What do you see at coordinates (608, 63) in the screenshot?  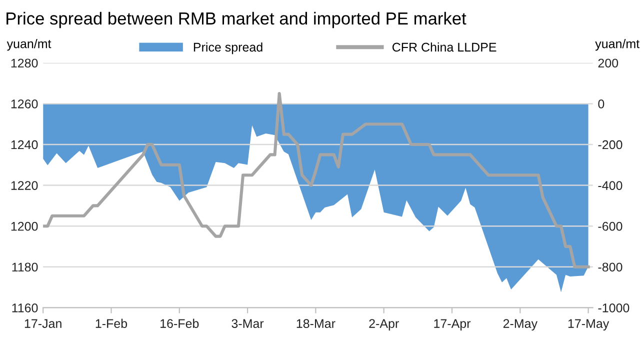 I see `y2-tick-label: 200` at bounding box center [608, 63].